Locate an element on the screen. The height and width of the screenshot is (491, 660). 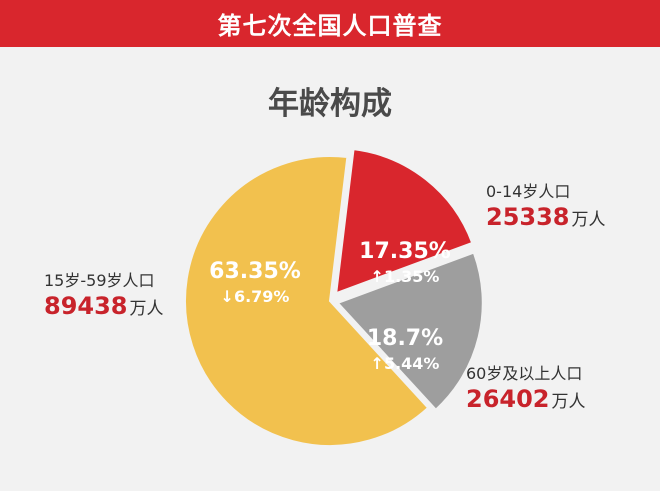
legend-label-15-59: 15岁-59岁人口 is located at coordinates (99, 280).